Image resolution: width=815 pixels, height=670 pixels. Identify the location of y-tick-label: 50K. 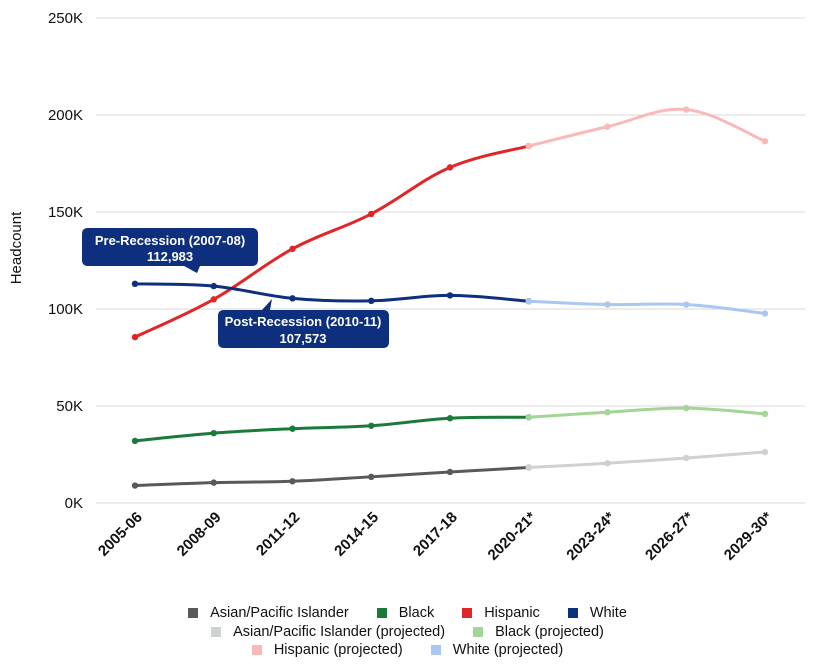
(69, 406).